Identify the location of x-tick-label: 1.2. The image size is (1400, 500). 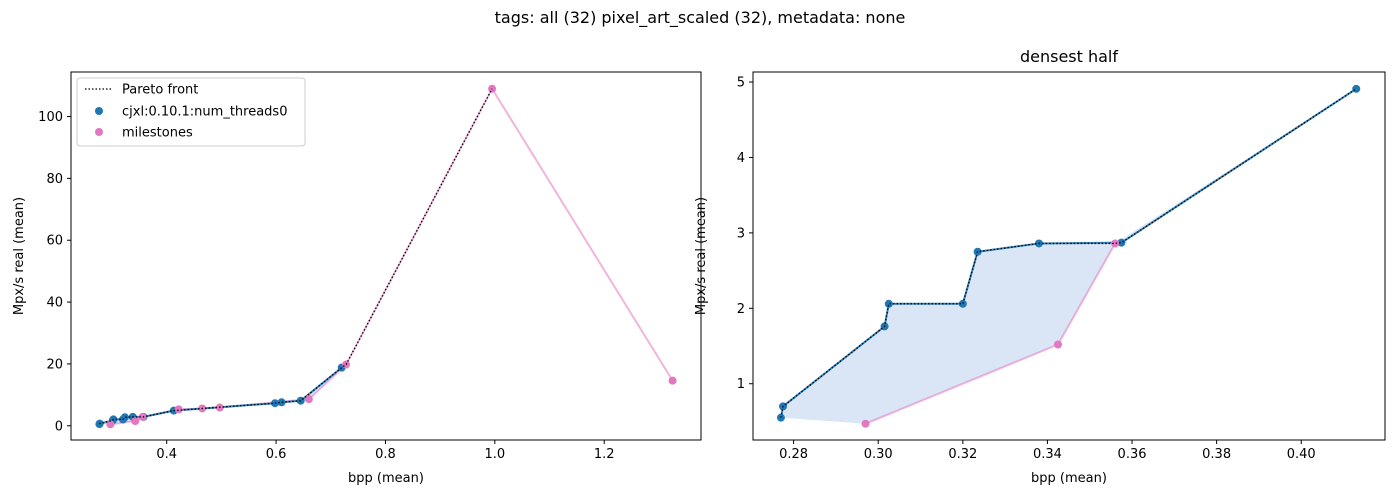
(604, 454).